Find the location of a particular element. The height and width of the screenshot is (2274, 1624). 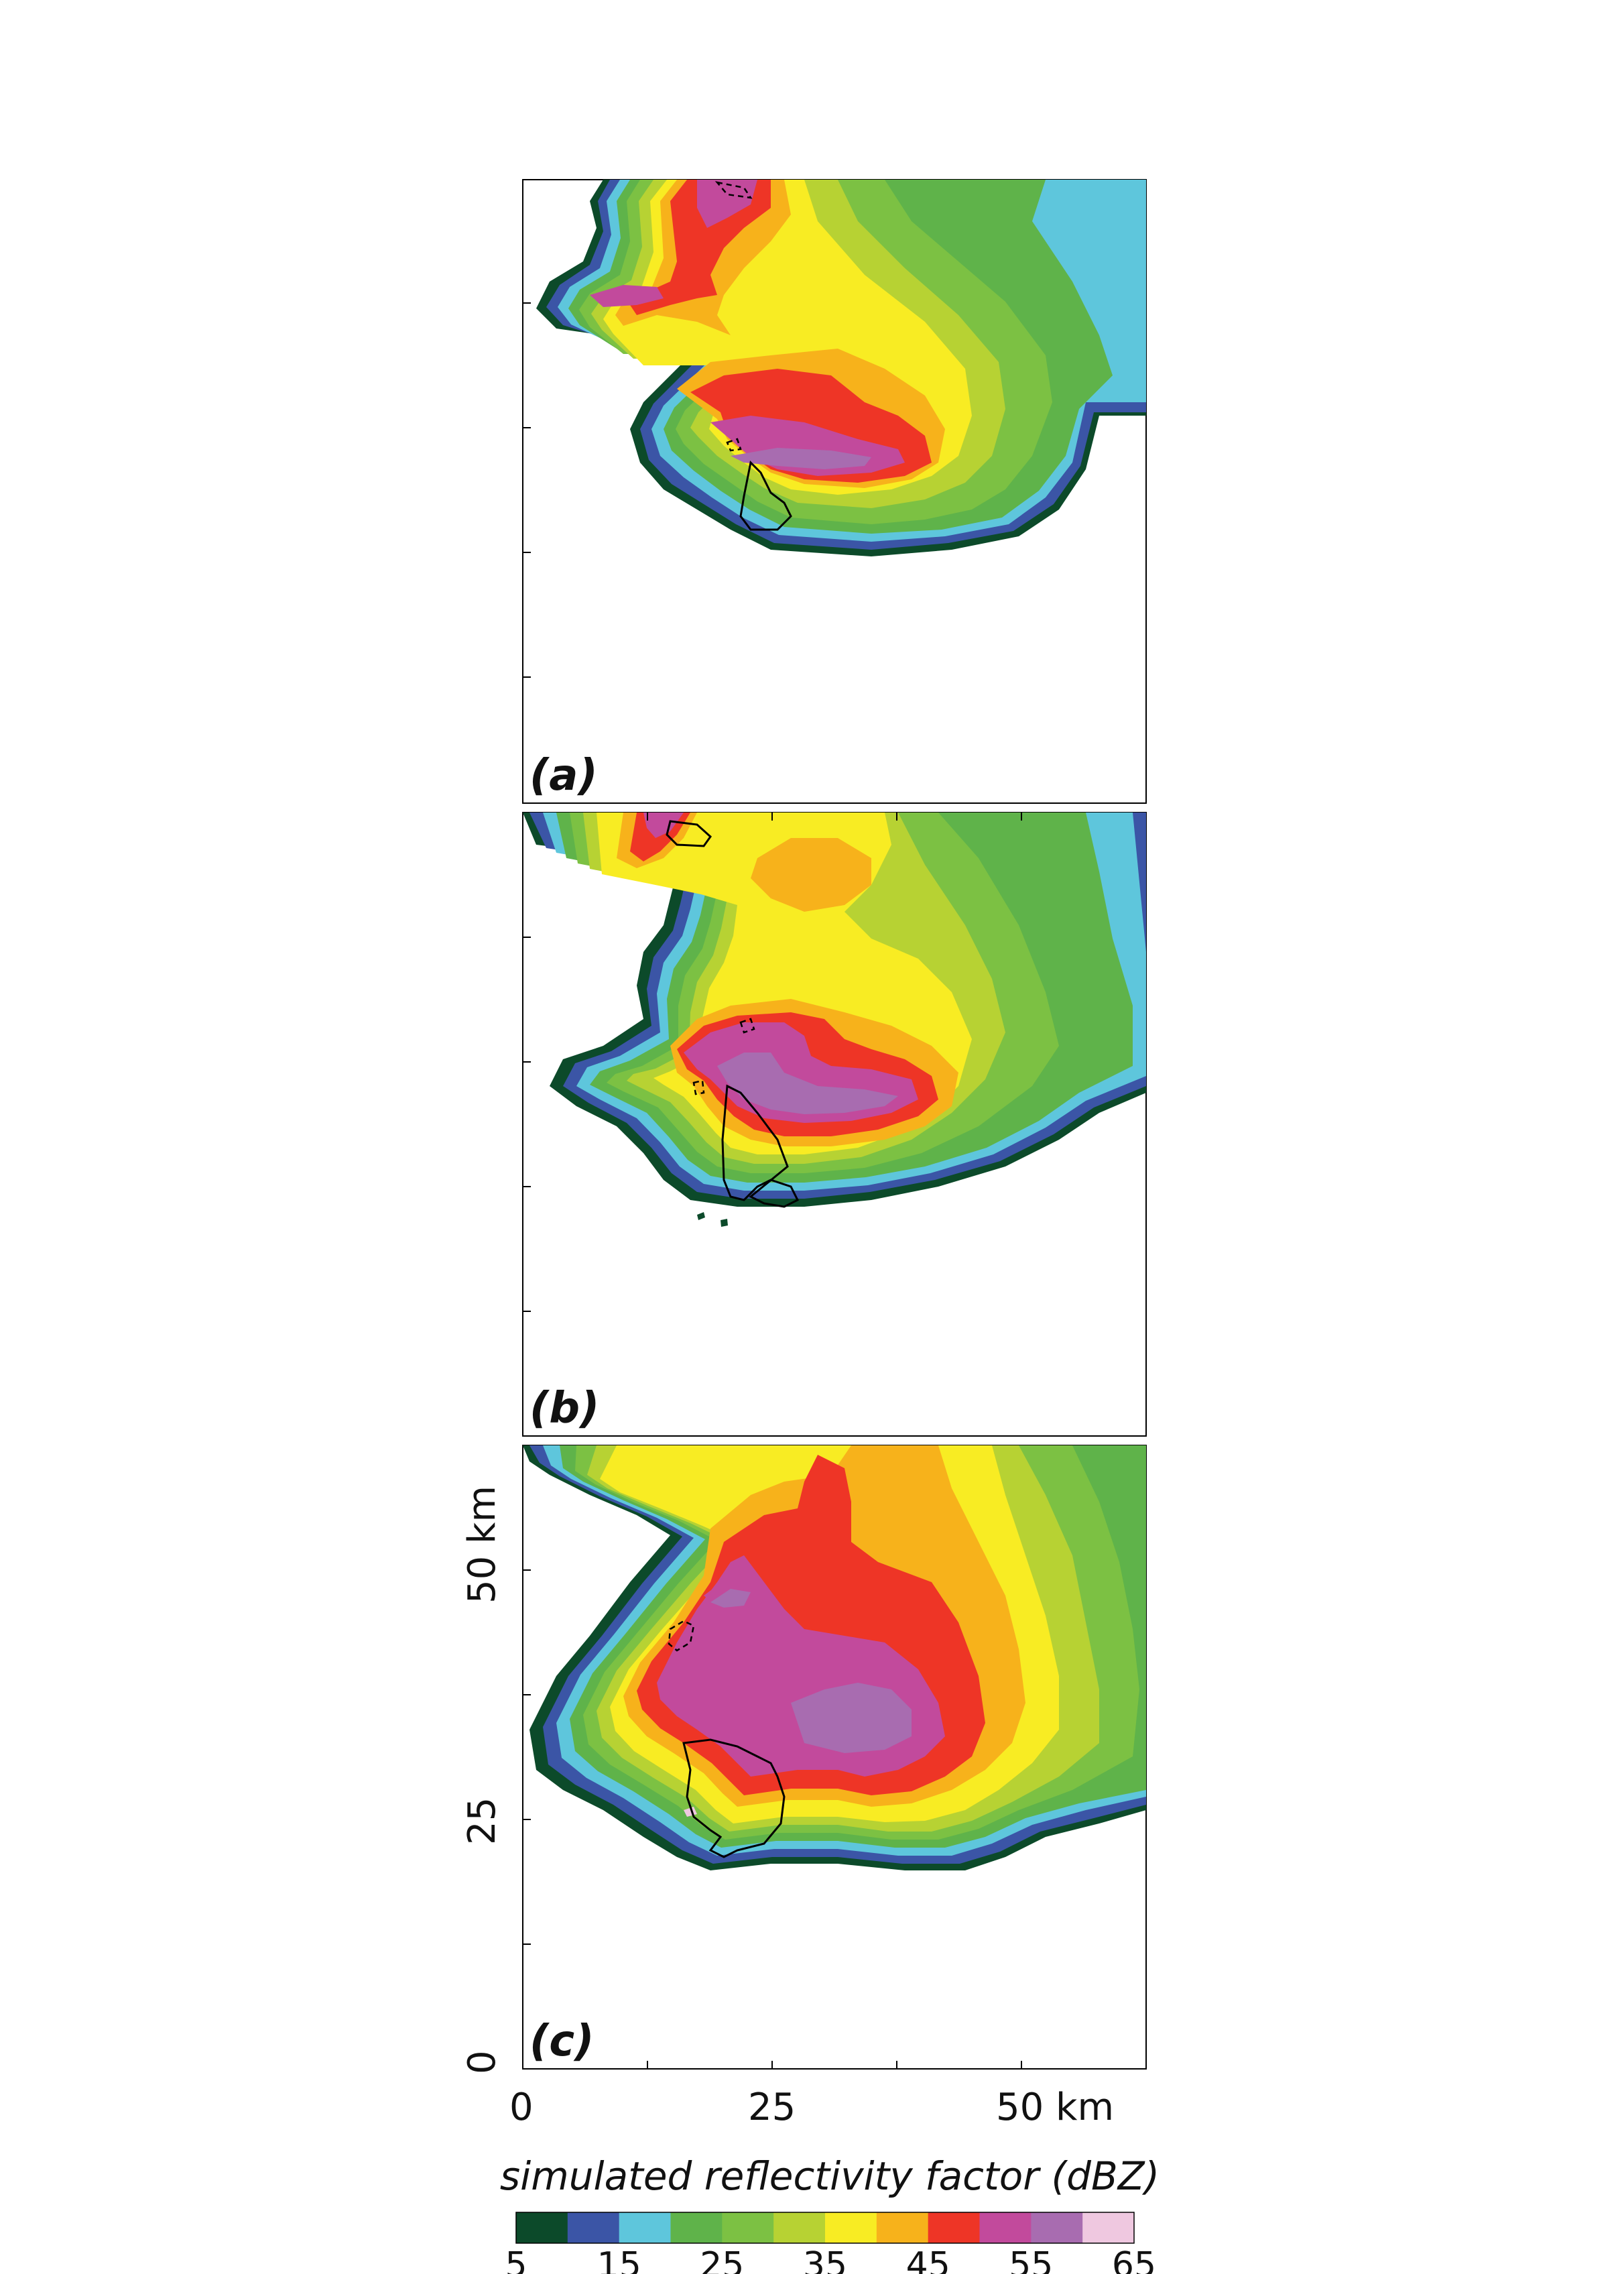

colorbar-tick-label-55: 55 is located at coordinates (1031, 2259).